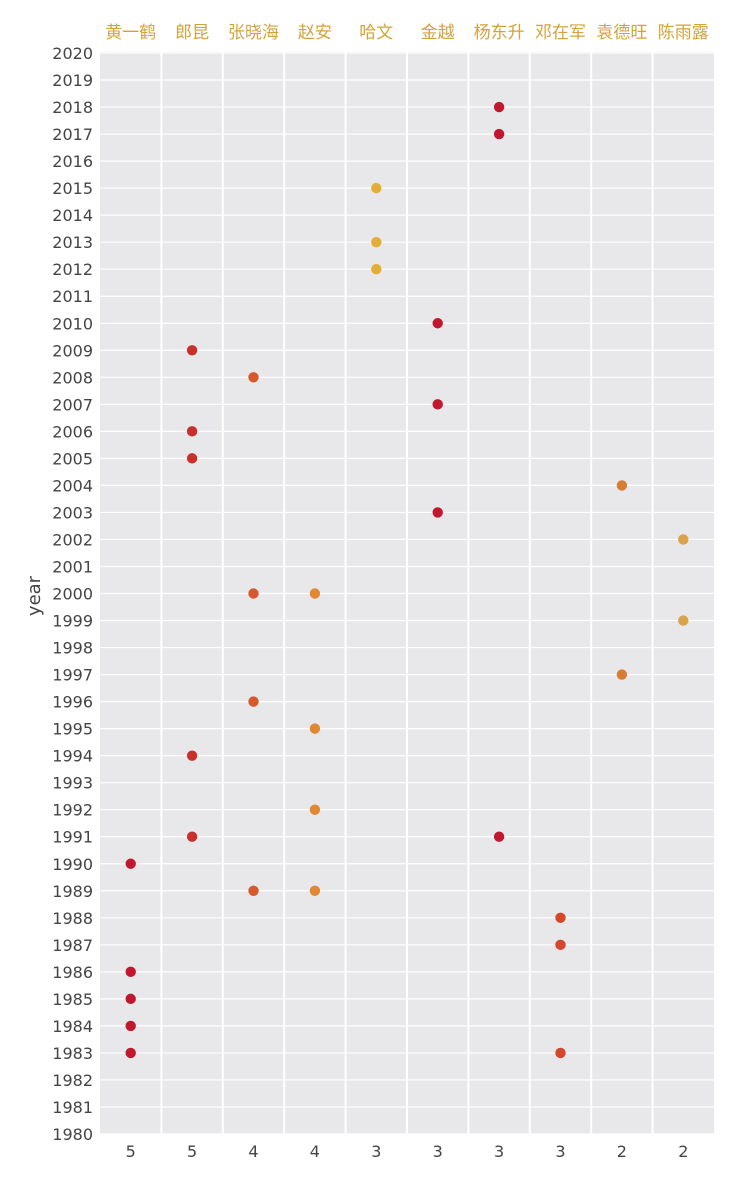  Describe the element at coordinates (72, 837) in the screenshot. I see `y-tick-label-1991: 1991` at that location.